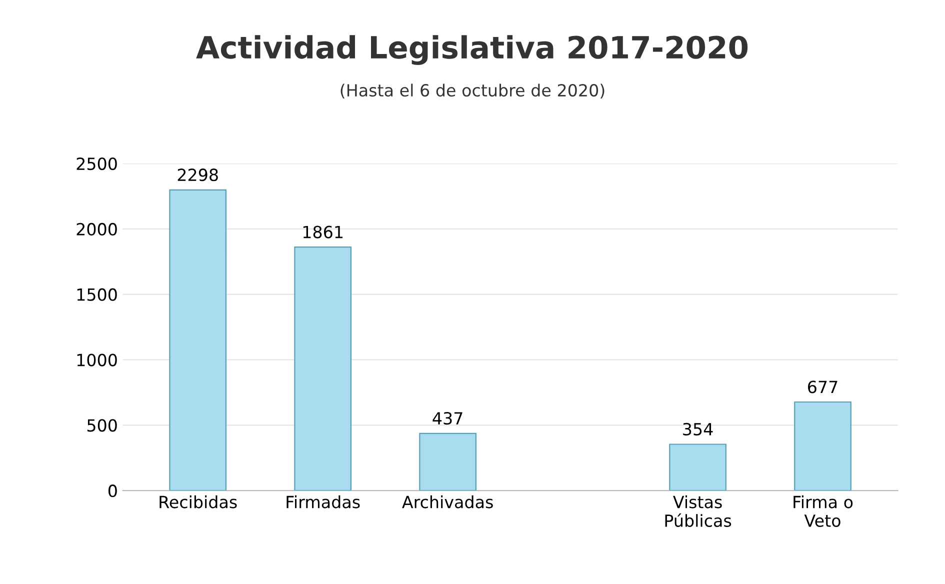  What do you see at coordinates (823, 387) in the screenshot?
I see `data-label: 677` at bounding box center [823, 387].